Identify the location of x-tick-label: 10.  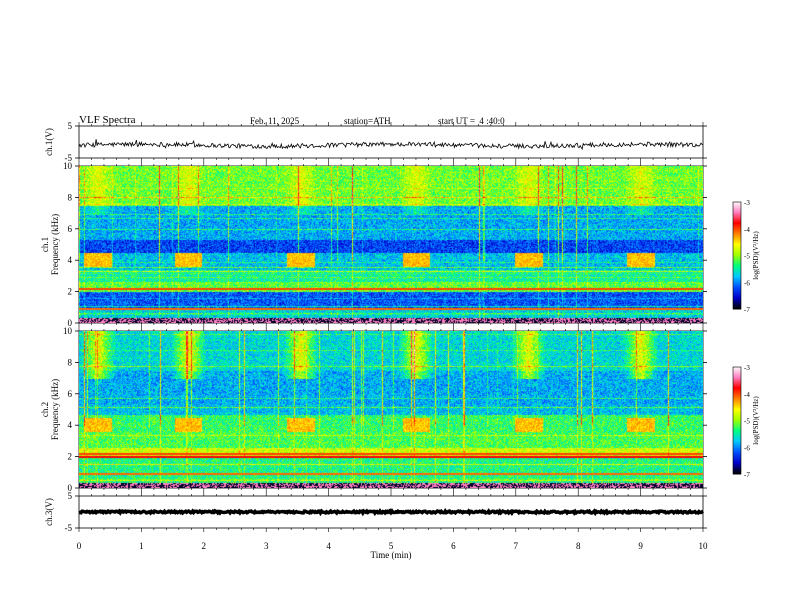
(704, 546).